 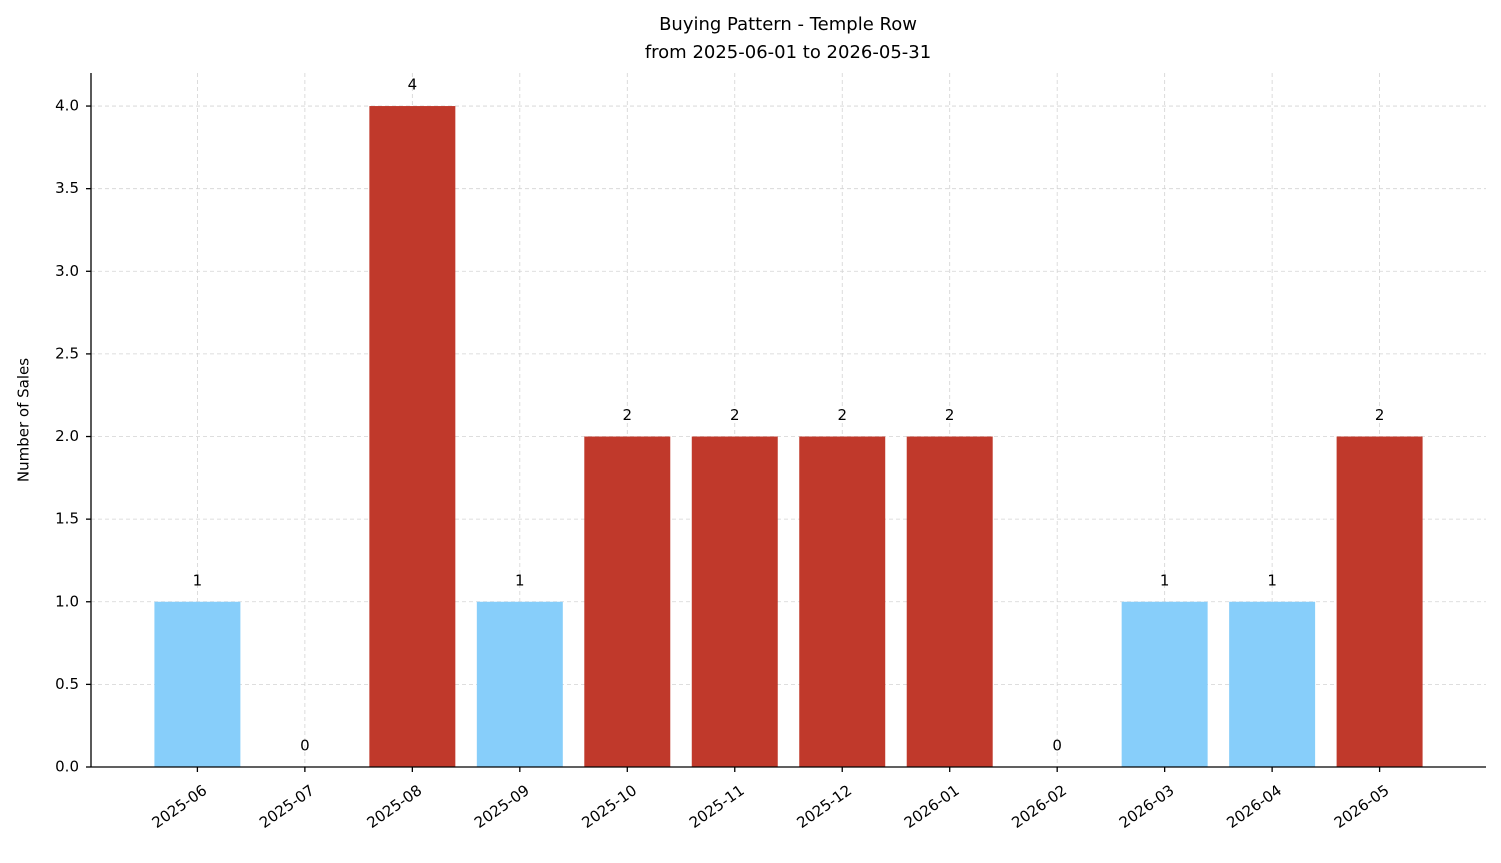 I want to click on y-tick-label: 2.0, so click(x=67, y=436).